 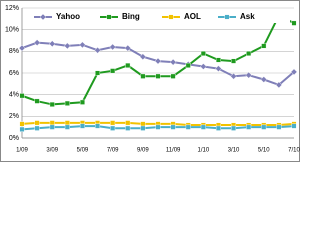 I want to click on x-tick-label: 1/09, so click(x=22, y=151).